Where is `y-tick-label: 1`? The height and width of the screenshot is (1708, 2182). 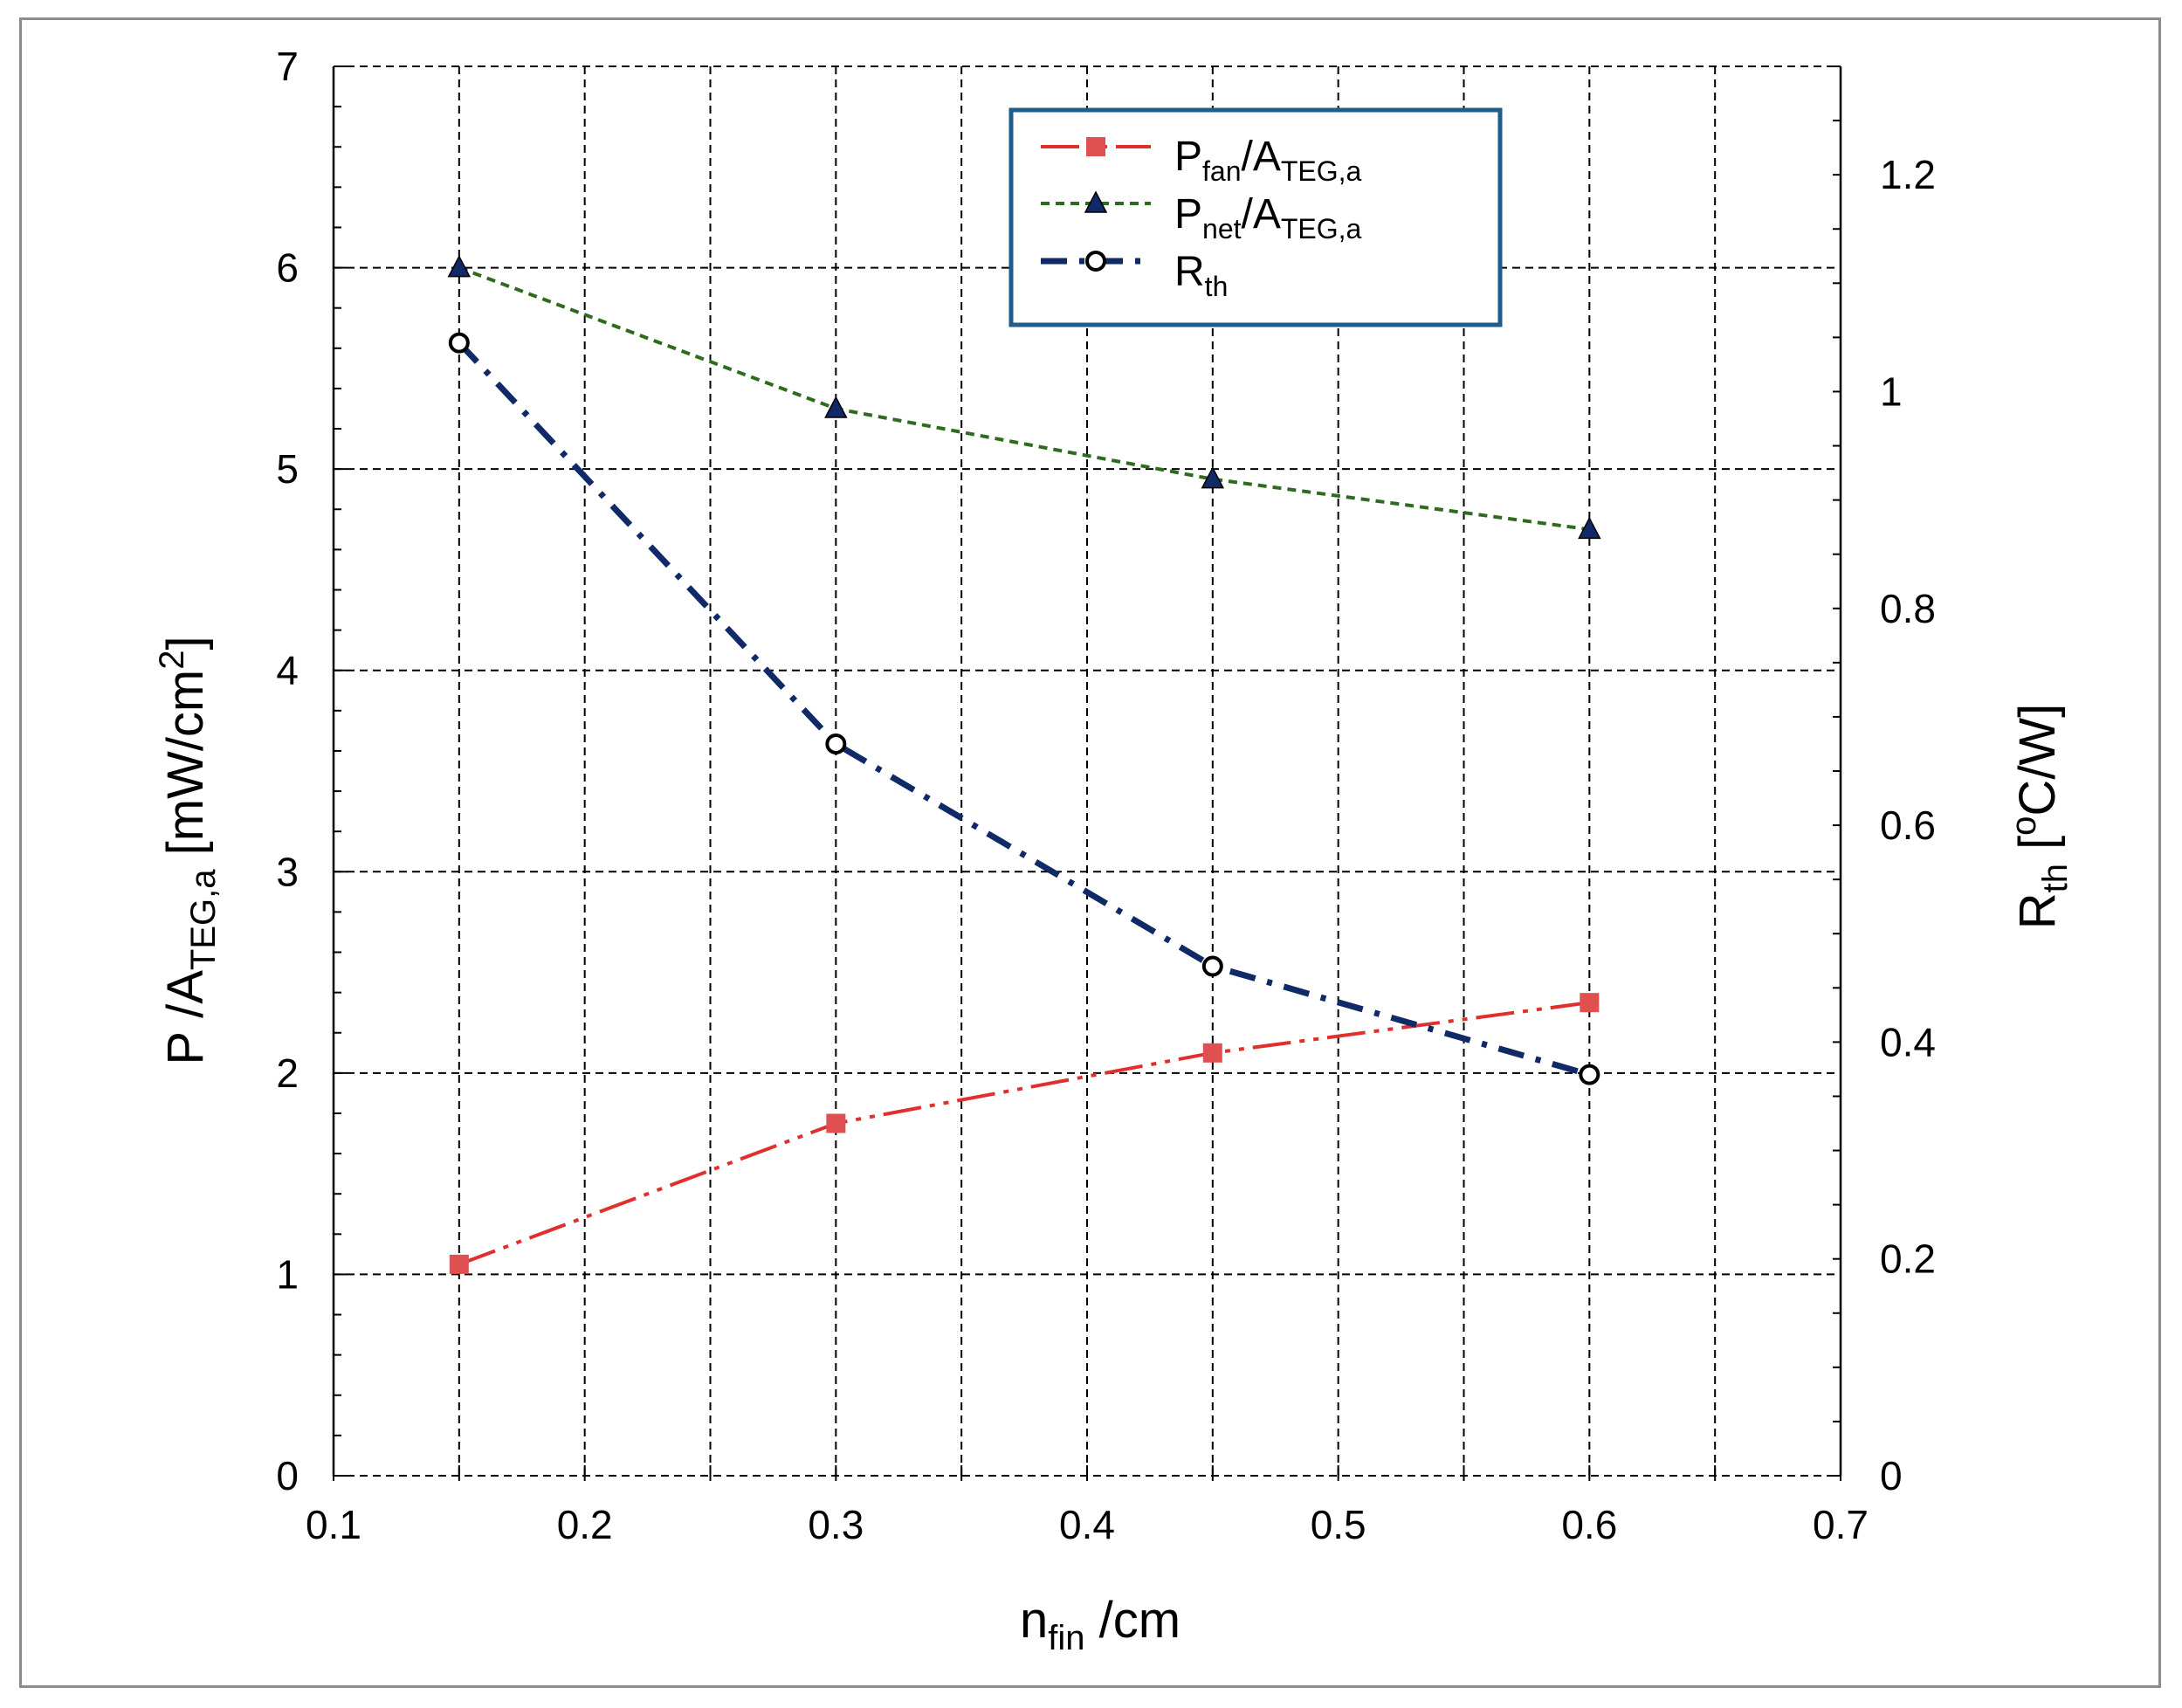 y-tick-label: 1 is located at coordinates (288, 1274).